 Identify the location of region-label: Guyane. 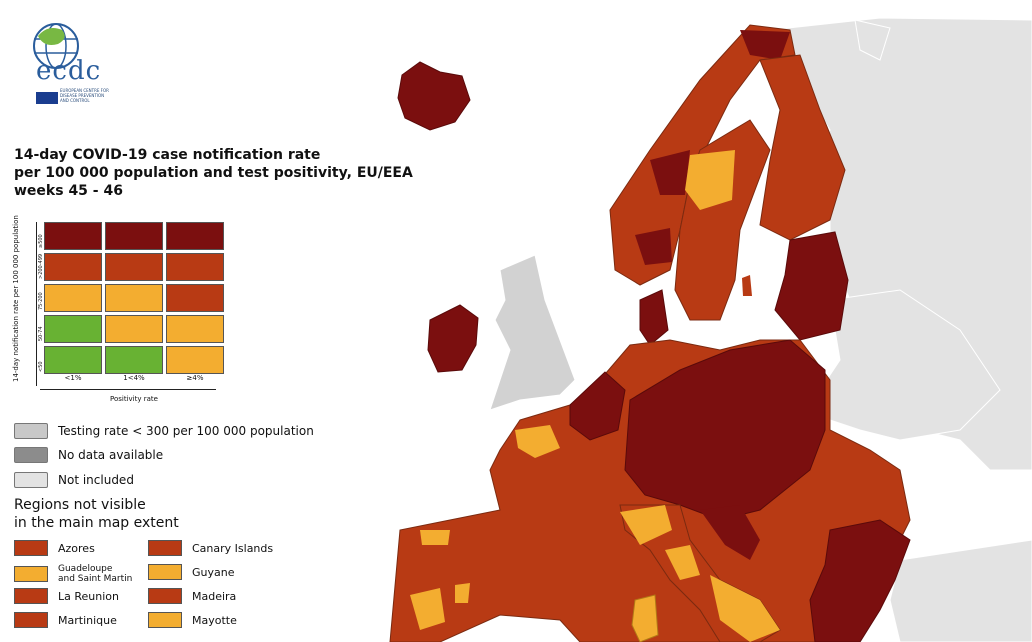
(213, 572).